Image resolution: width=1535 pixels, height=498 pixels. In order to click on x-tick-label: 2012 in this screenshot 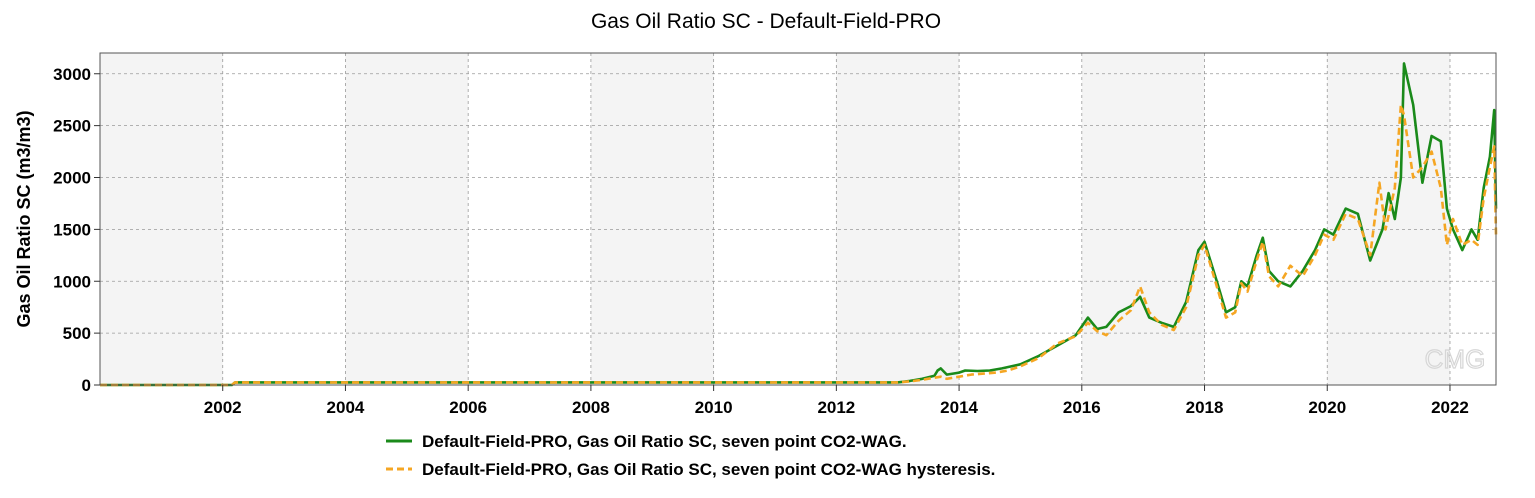, I will do `click(836, 407)`.